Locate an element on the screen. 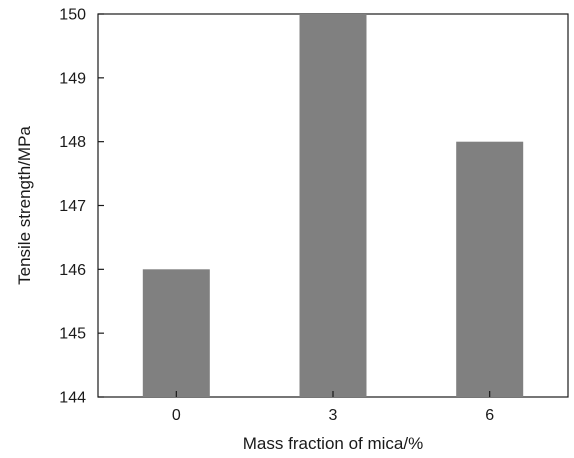 Image resolution: width=574 pixels, height=458 pixels. y-tick-label: 150 is located at coordinates (72, 15).